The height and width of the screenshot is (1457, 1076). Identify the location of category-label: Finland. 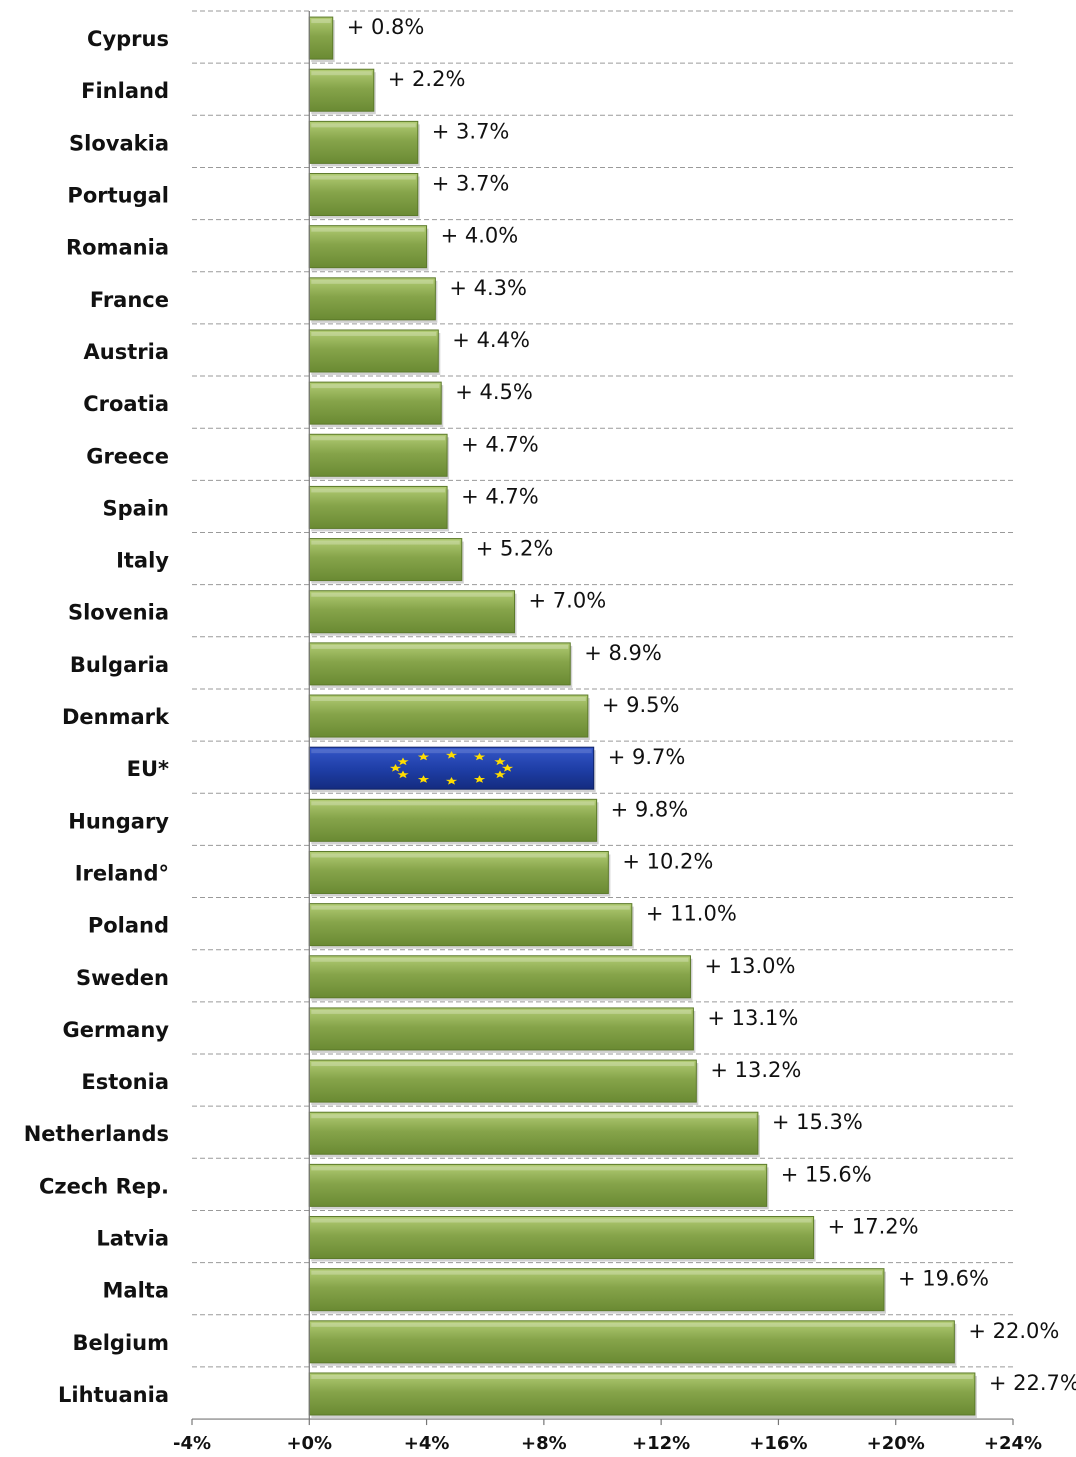
(125, 91).